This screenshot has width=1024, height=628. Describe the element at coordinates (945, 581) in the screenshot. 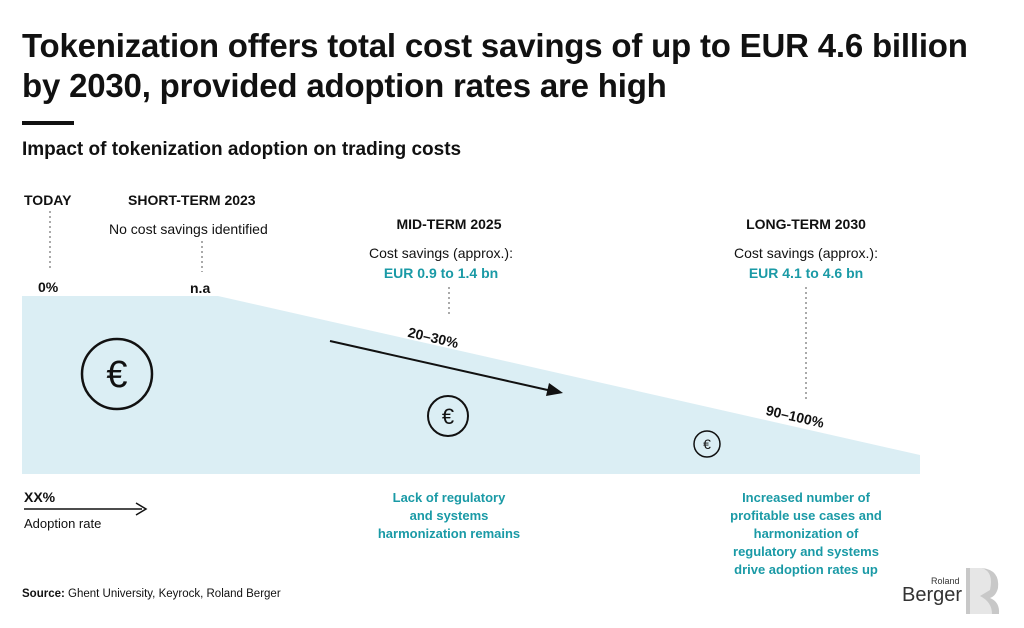

I see `logo-text-small: Roland` at that location.